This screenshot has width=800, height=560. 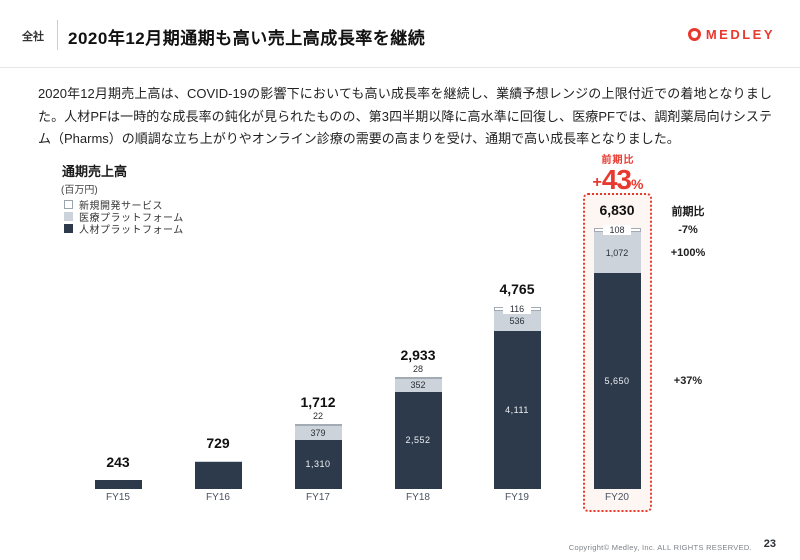 What do you see at coordinates (218, 443) in the screenshot?
I see `total-label-fy16: 729` at bounding box center [218, 443].